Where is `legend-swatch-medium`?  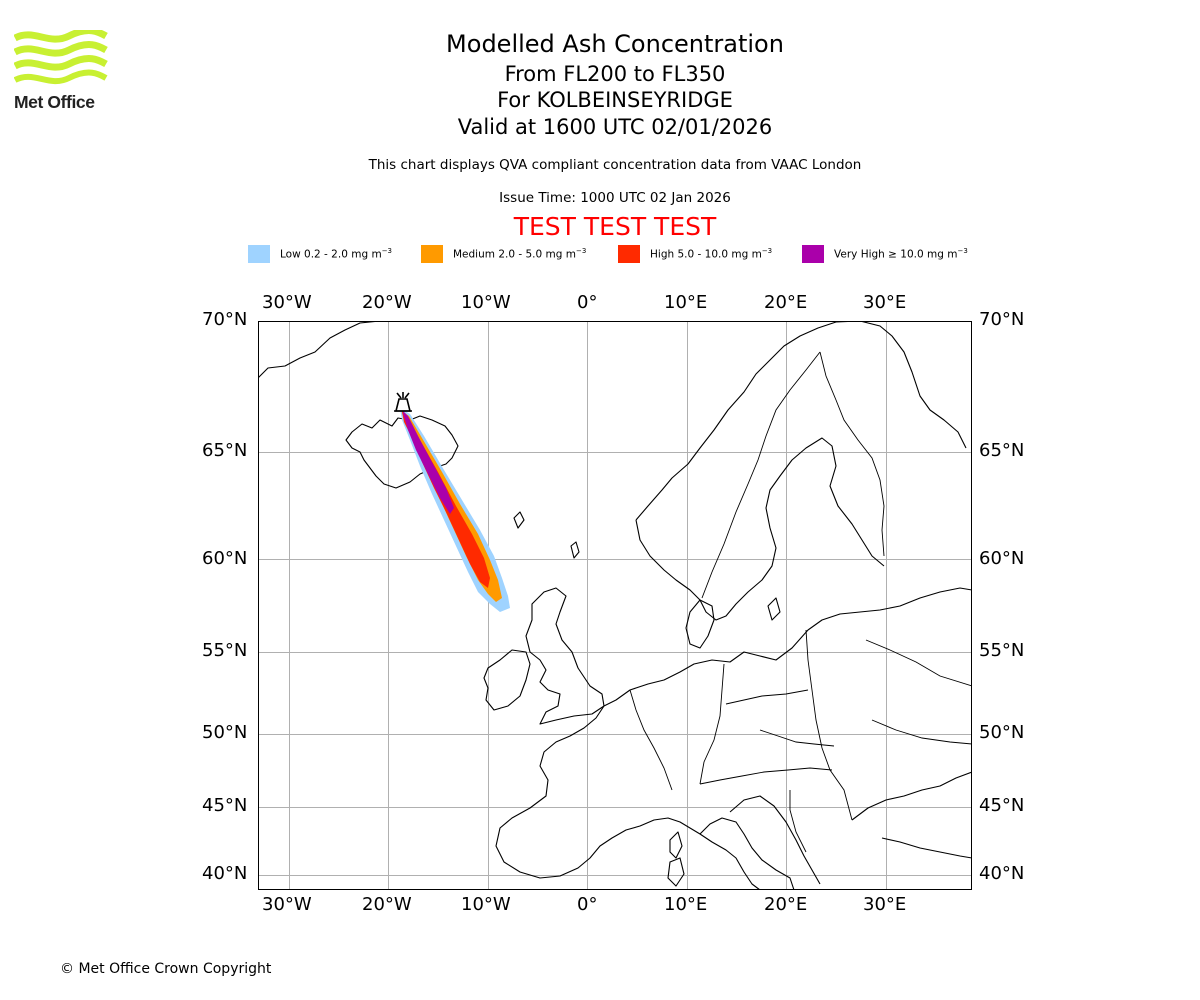
legend-swatch-medium is located at coordinates (432, 254).